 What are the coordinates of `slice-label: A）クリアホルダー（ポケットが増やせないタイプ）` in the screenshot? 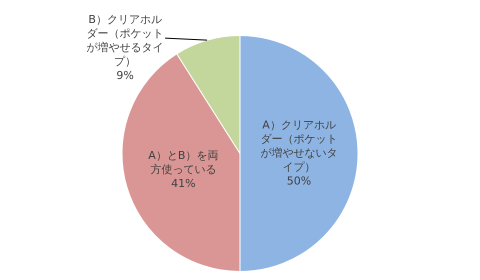 It's located at (299, 146).